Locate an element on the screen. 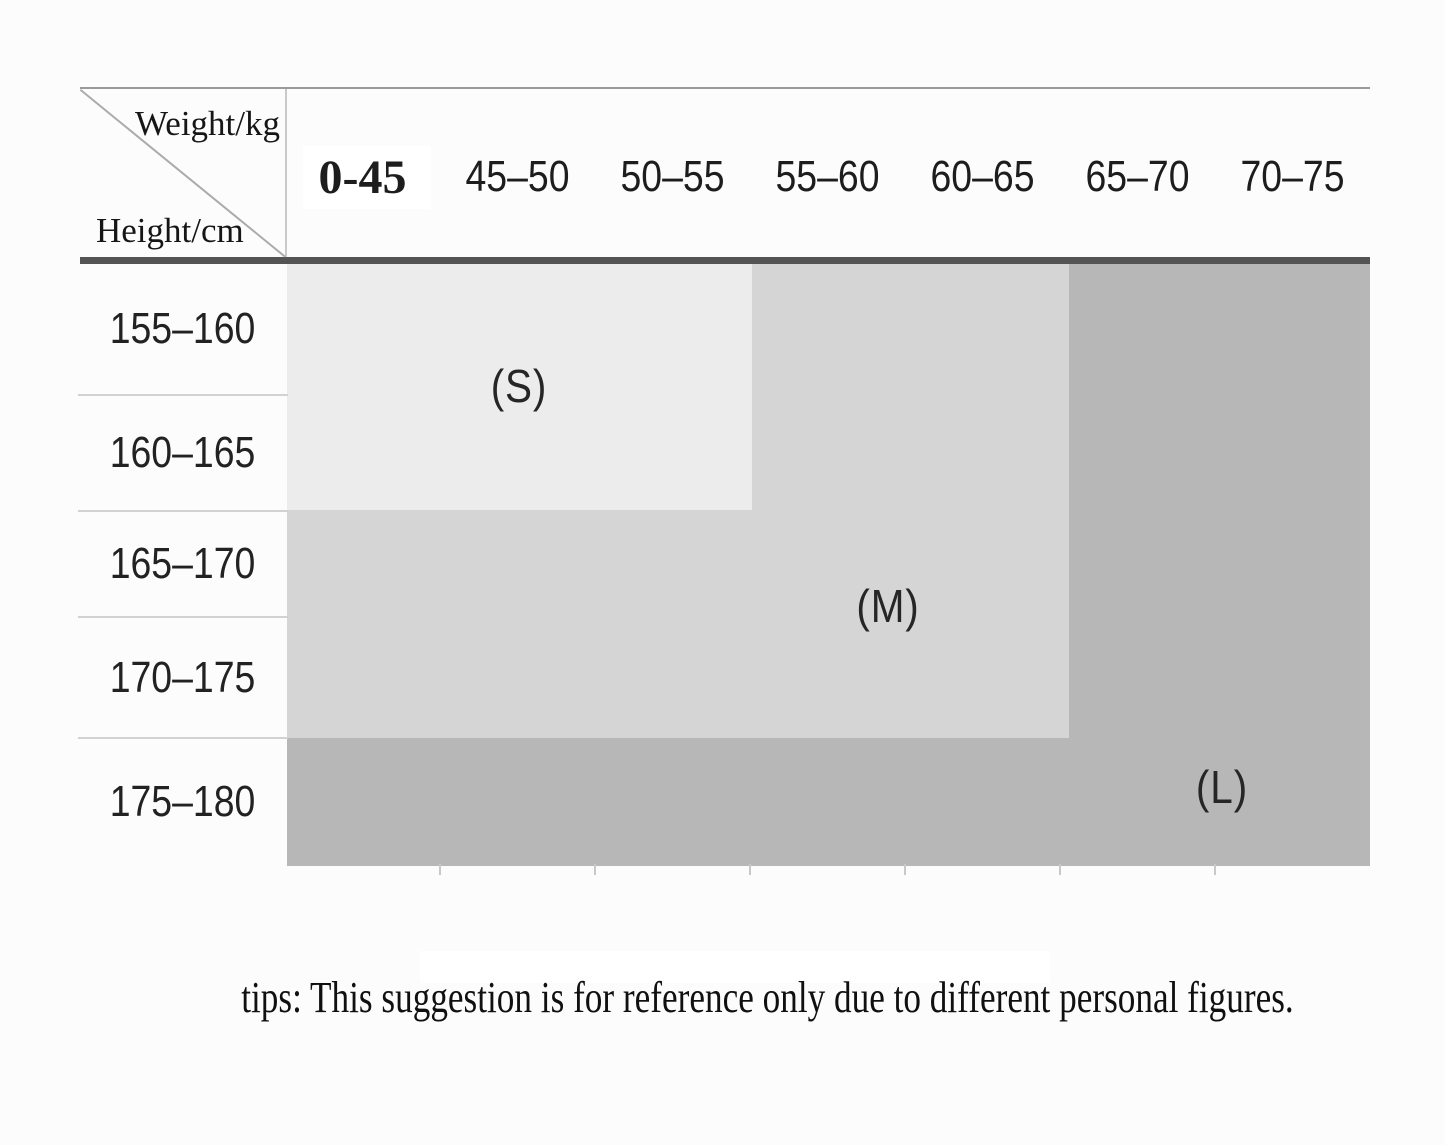  first-column-highlight is located at coordinates (367, 177).